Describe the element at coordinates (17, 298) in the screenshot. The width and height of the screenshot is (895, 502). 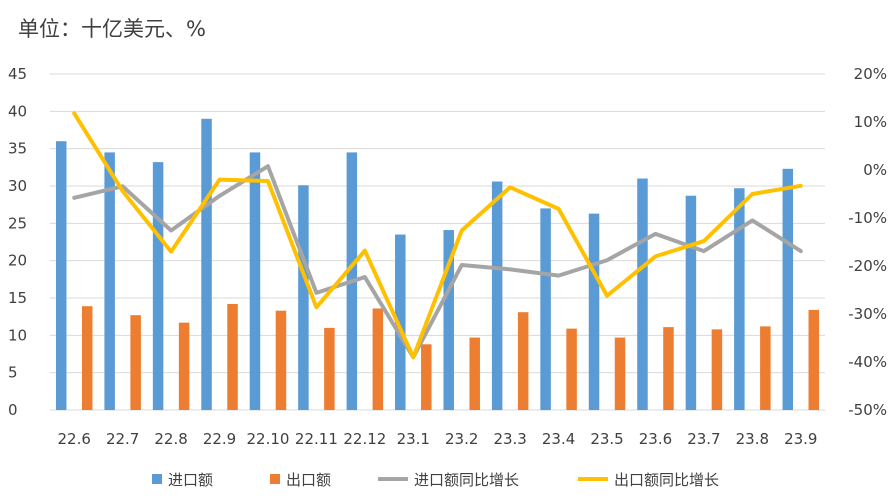
I see `y-tick-label: 15` at that location.